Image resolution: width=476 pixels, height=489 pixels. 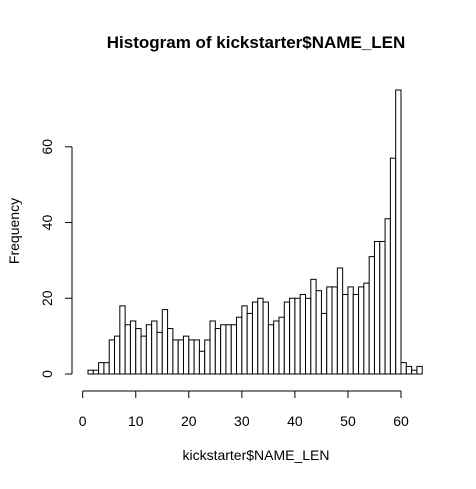 What do you see at coordinates (47, 147) in the screenshot?
I see `y-tick-label: 60` at bounding box center [47, 147].